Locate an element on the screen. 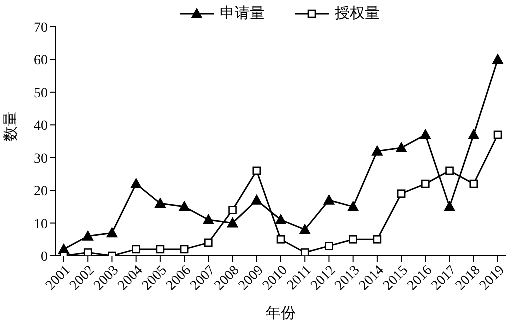 This screenshot has width=522, height=327. x-axis-title: 年份 is located at coordinates (281, 313).